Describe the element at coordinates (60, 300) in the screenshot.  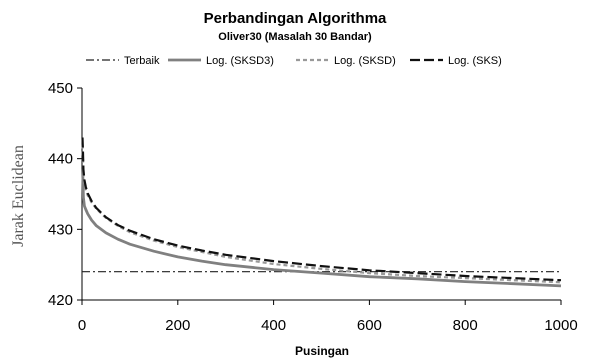
I see `y-tick-label: 420` at that location.